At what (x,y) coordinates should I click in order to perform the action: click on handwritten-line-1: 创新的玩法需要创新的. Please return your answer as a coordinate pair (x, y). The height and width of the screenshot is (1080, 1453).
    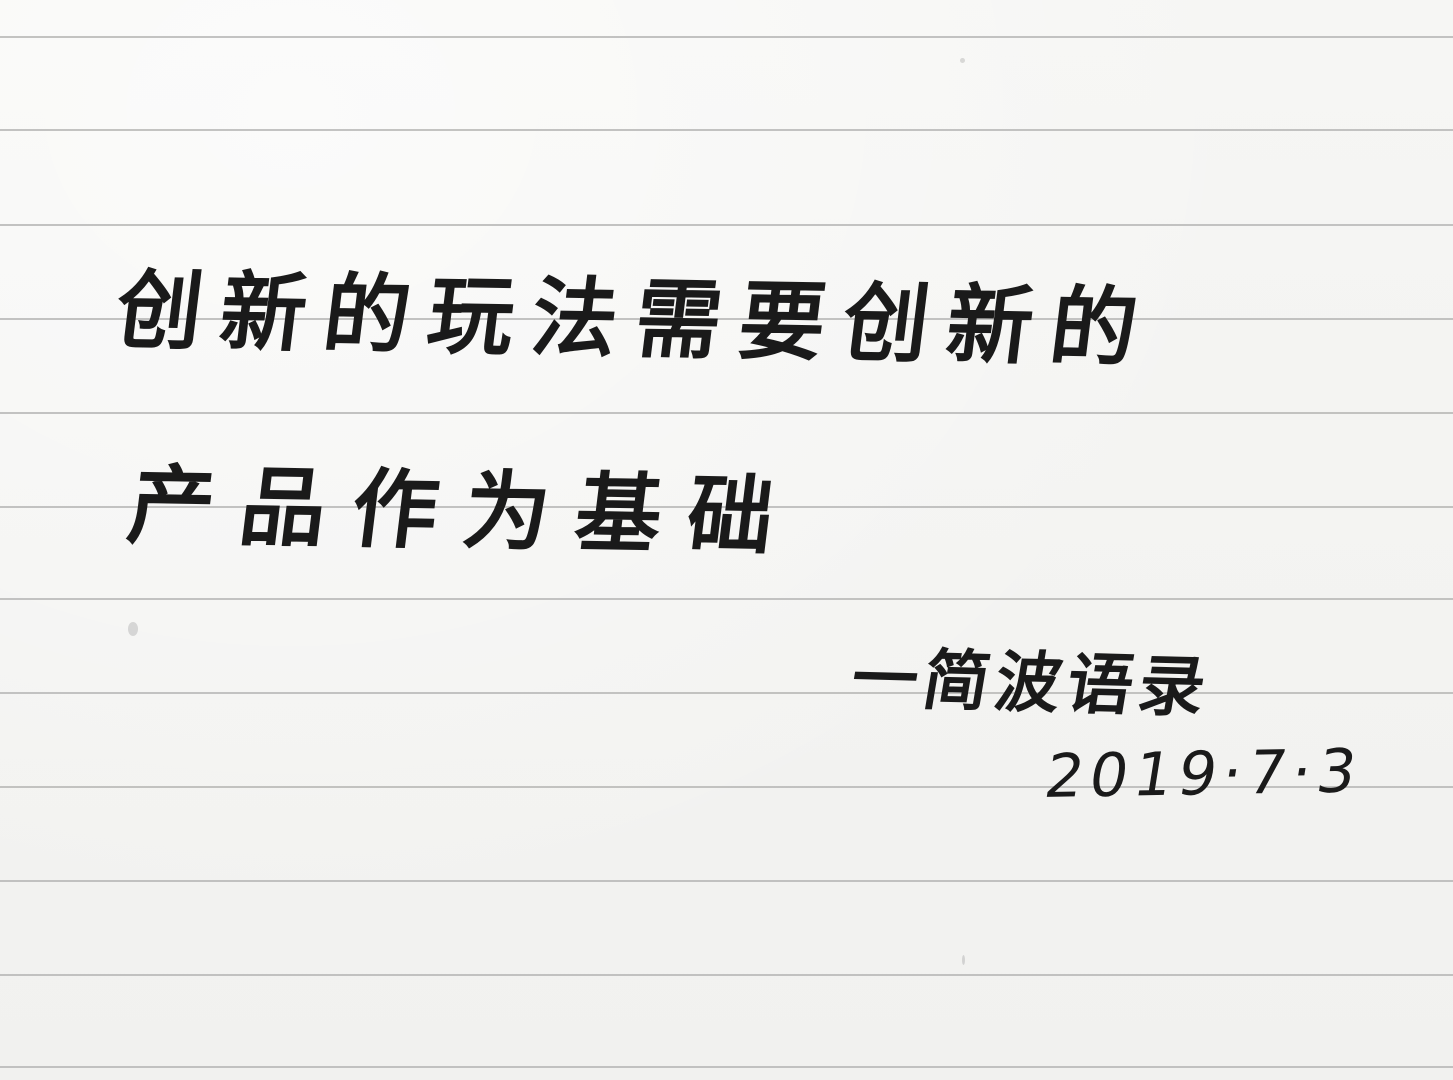
    Looking at the image, I should click on (635, 320).